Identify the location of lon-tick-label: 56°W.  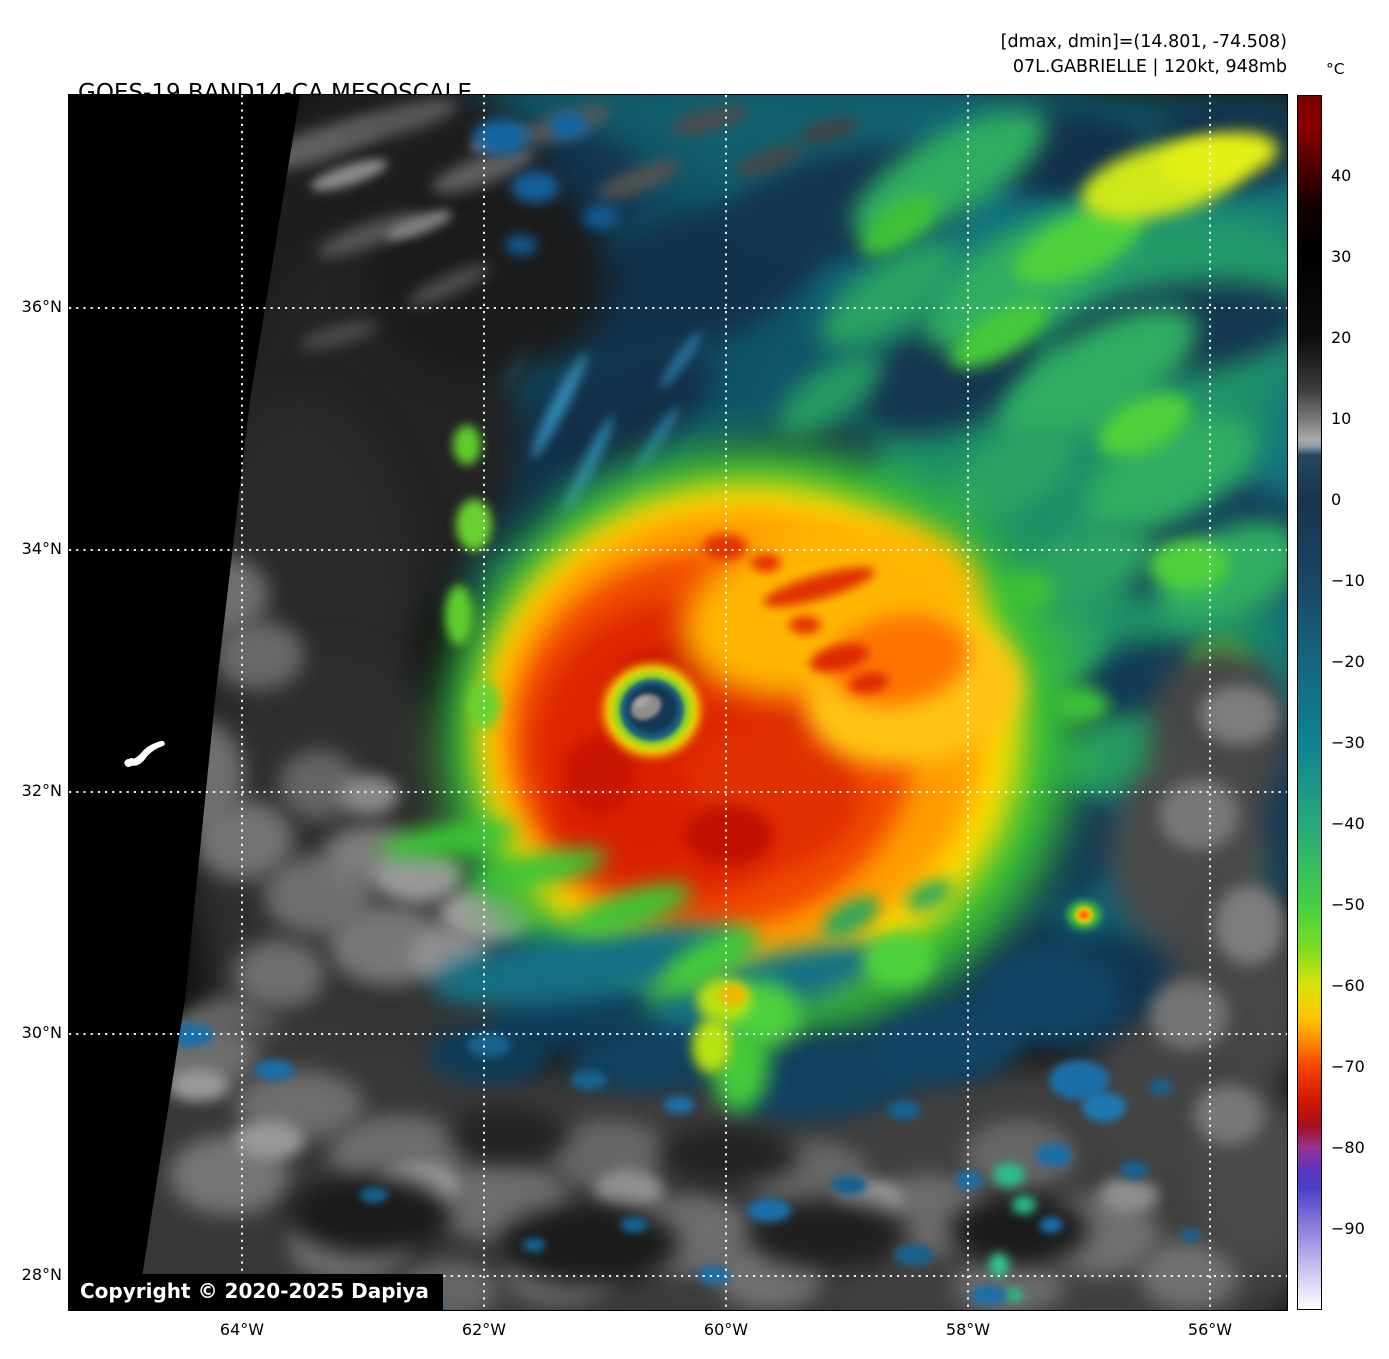
(1210, 1329).